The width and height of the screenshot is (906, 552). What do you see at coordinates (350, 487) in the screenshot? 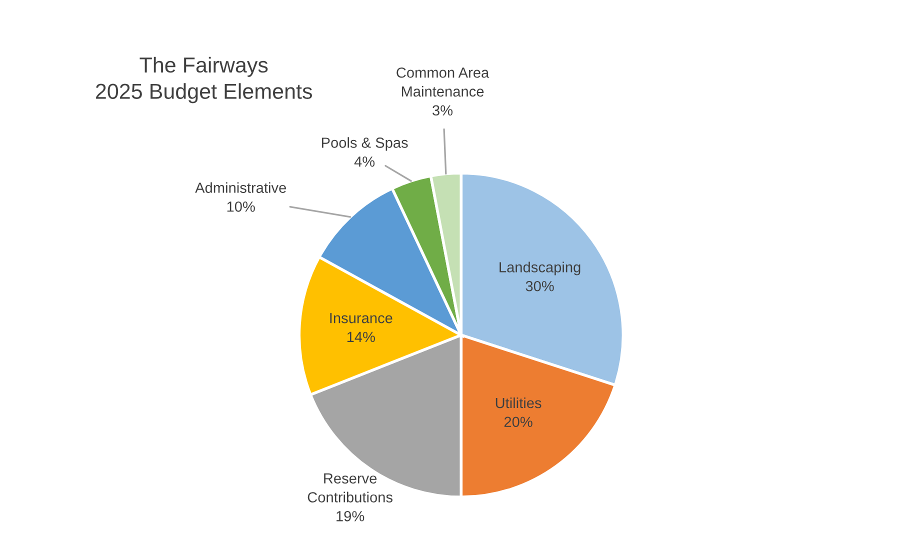
I see `slice-label: Reserve Contributions` at bounding box center [350, 487].